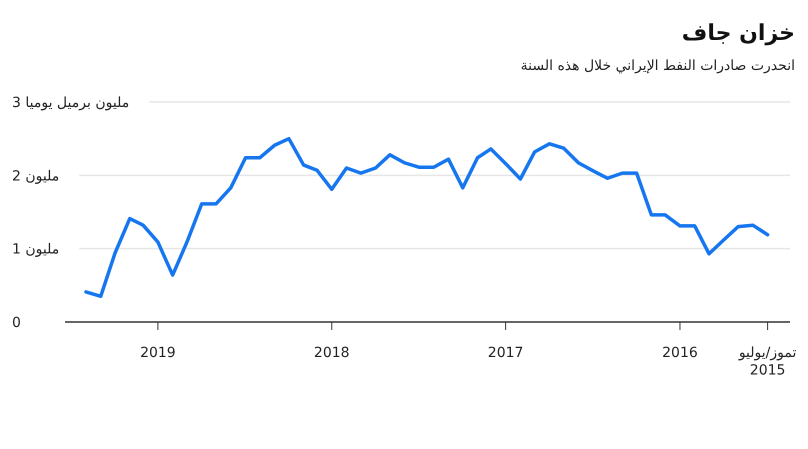 This screenshot has height=449, width=808. I want to click on chart-subtitle: انحدرت صادرات النفط الإيراني خلال هذه السنة, so click(657, 66).